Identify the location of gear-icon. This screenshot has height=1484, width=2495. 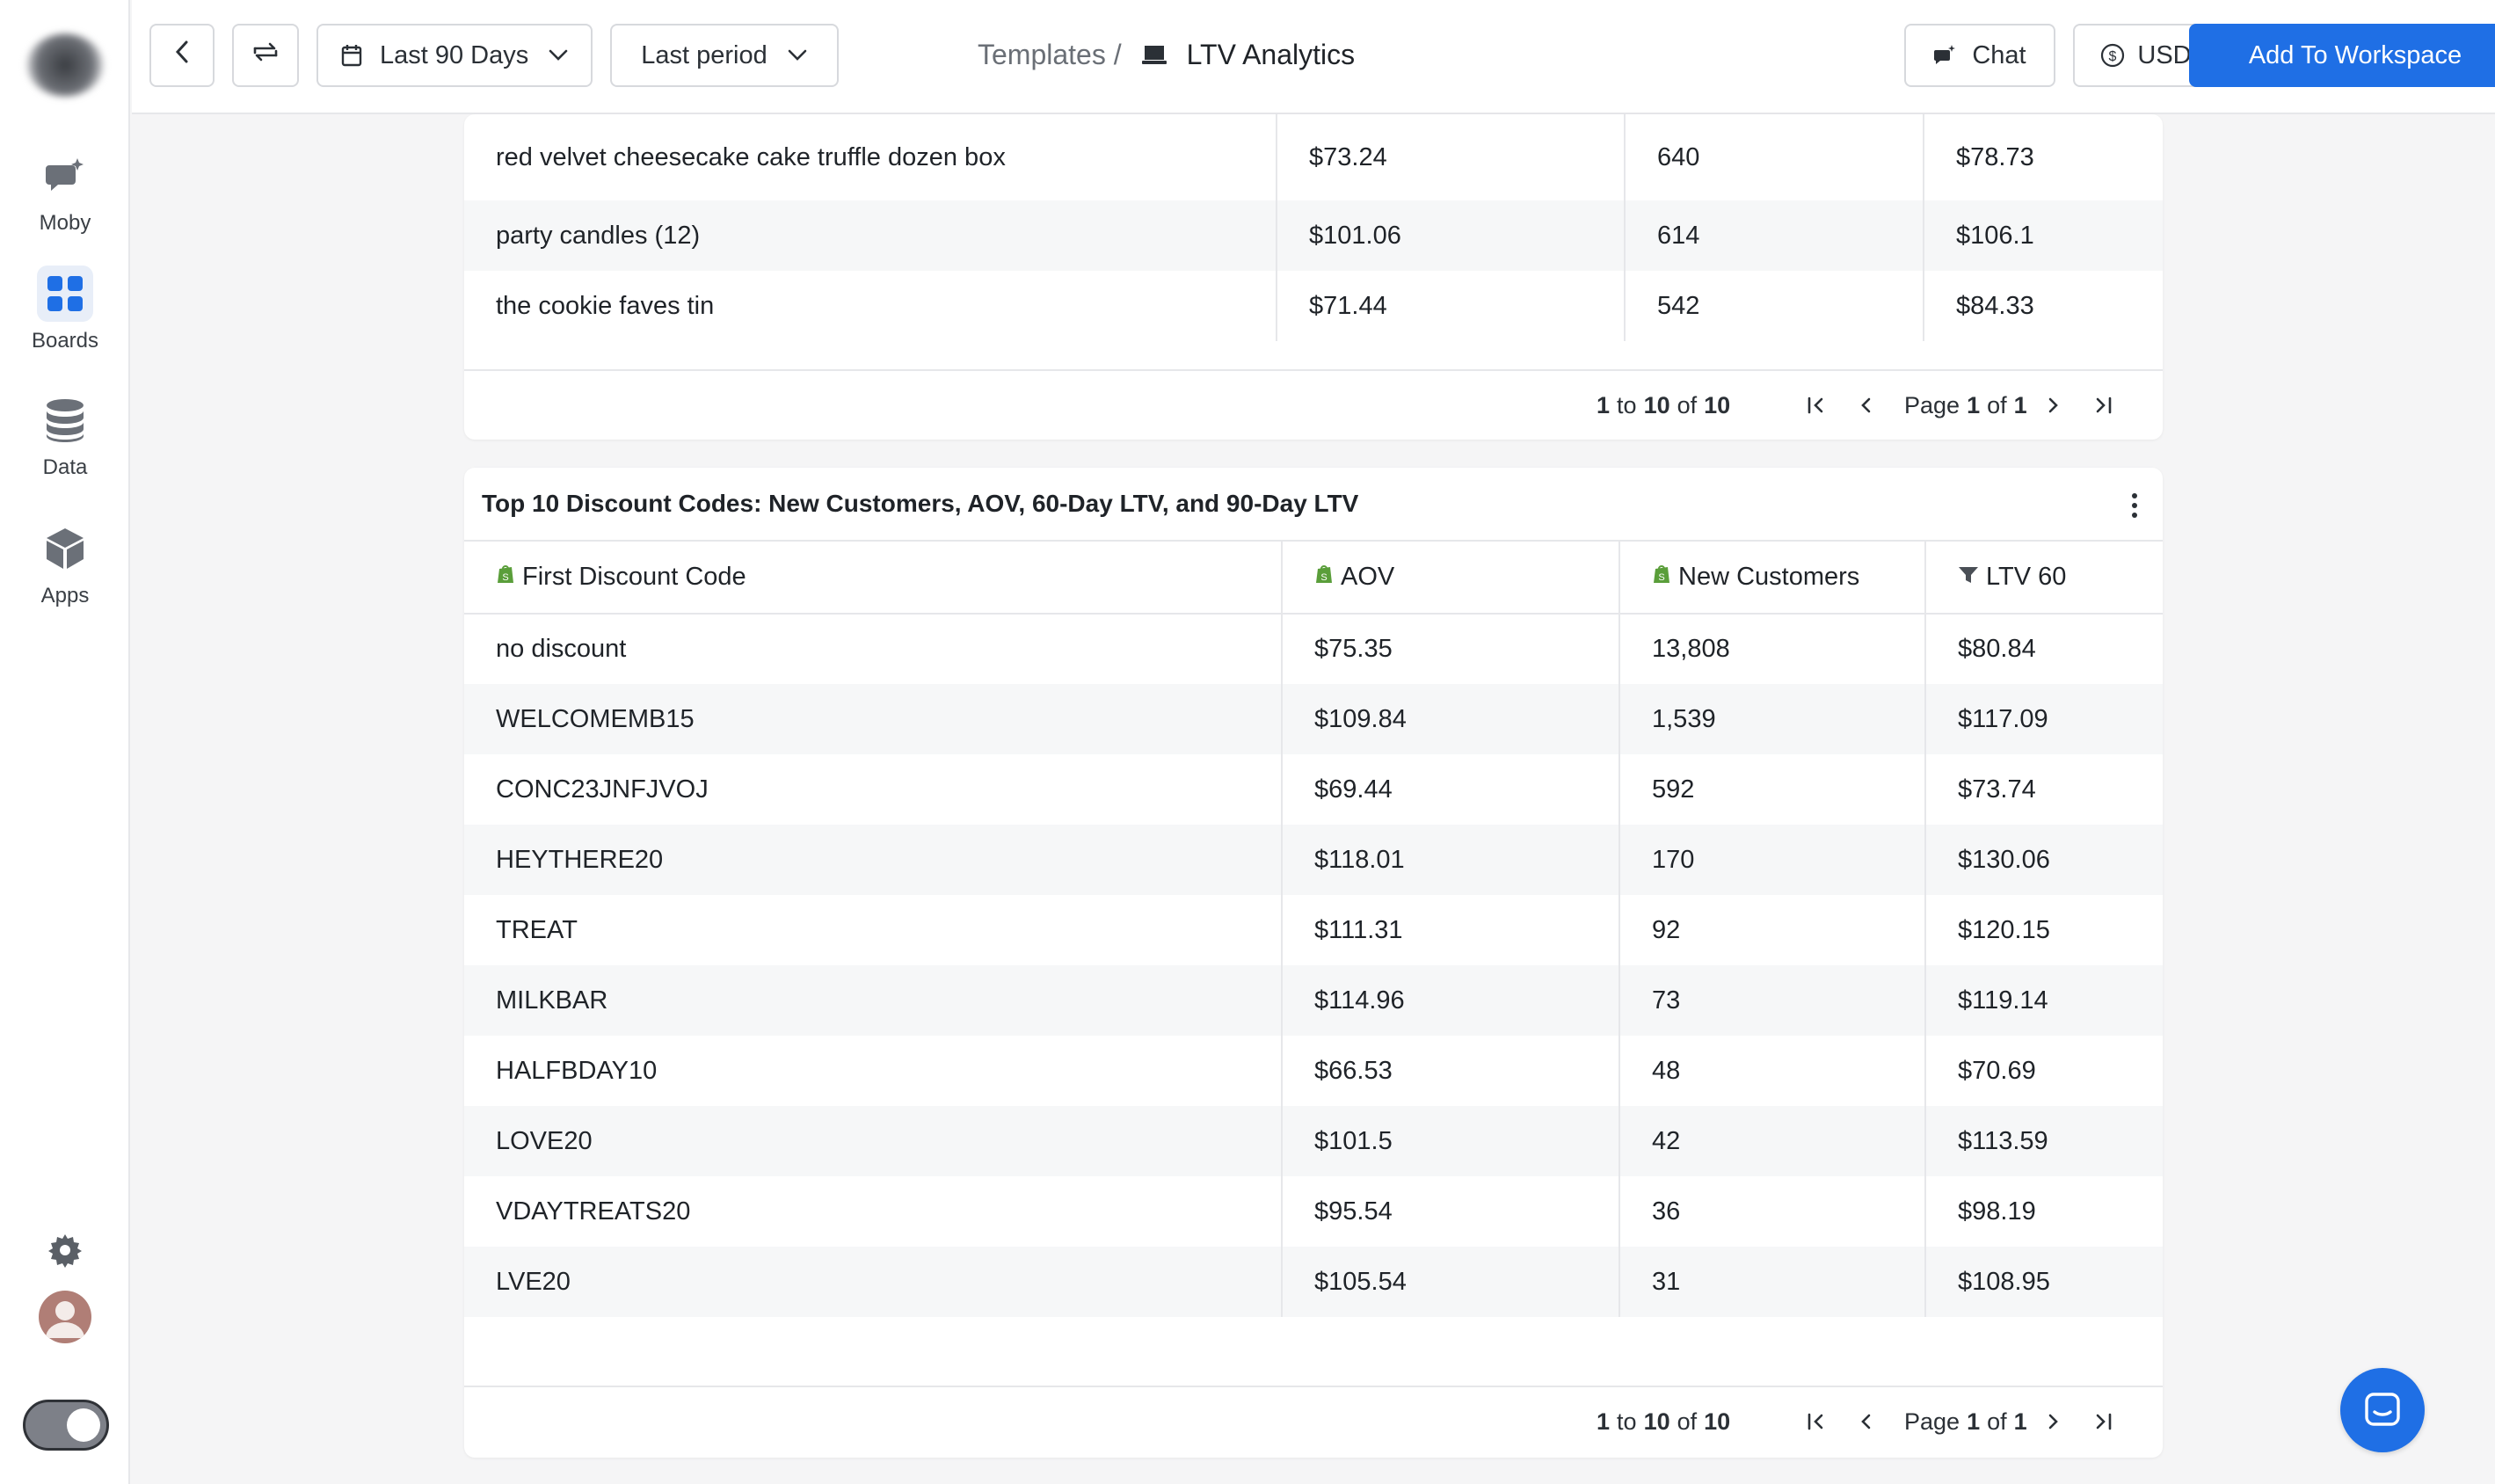
(65, 1250).